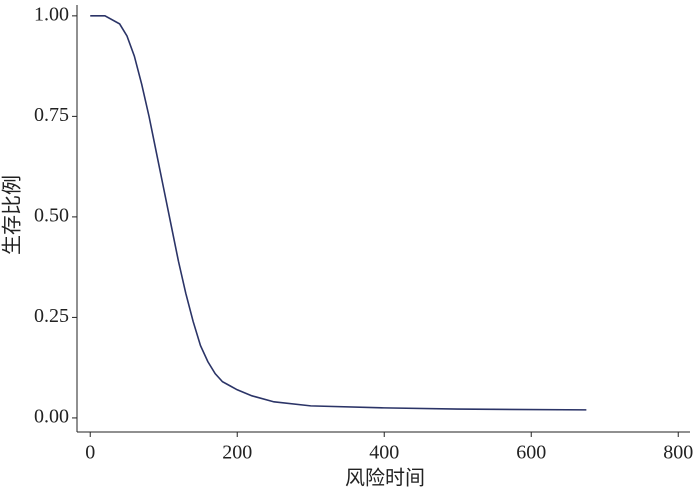  I want to click on x-tick-label: 600, so click(531, 453).